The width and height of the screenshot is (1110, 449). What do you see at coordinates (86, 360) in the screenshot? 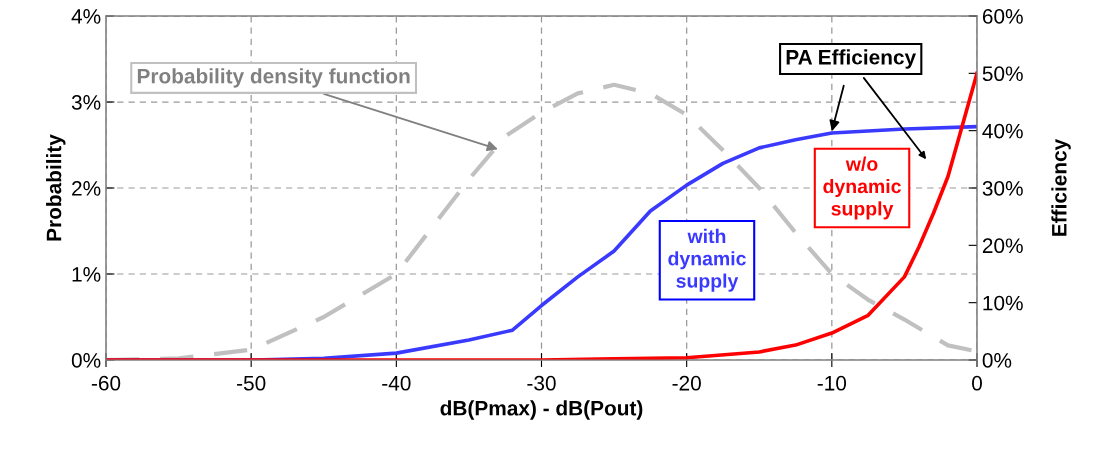
I see `y-tick-label: 0%` at bounding box center [86, 360].